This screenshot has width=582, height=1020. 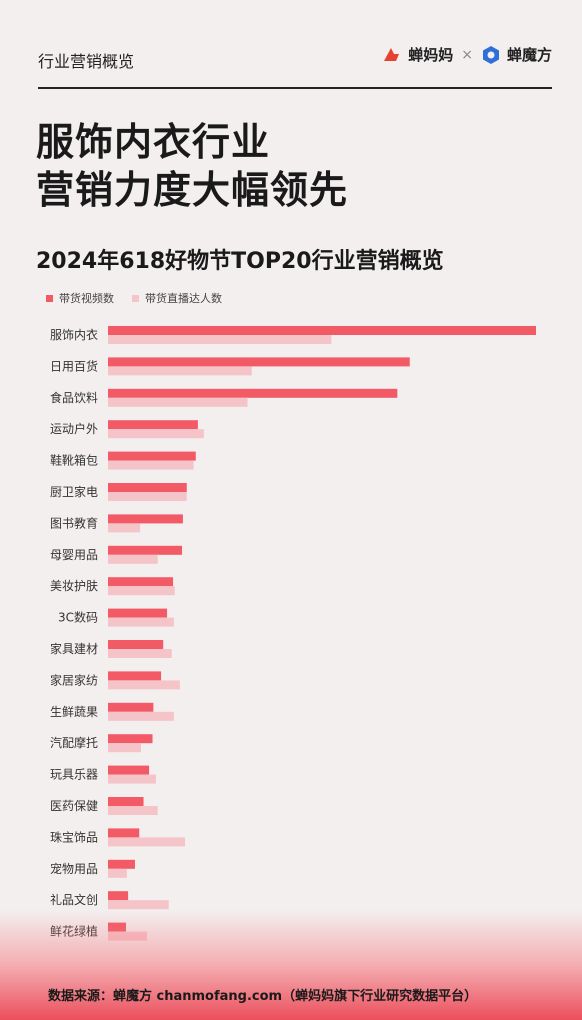 I want to click on category-label: 厨卫家电, so click(x=74, y=491).